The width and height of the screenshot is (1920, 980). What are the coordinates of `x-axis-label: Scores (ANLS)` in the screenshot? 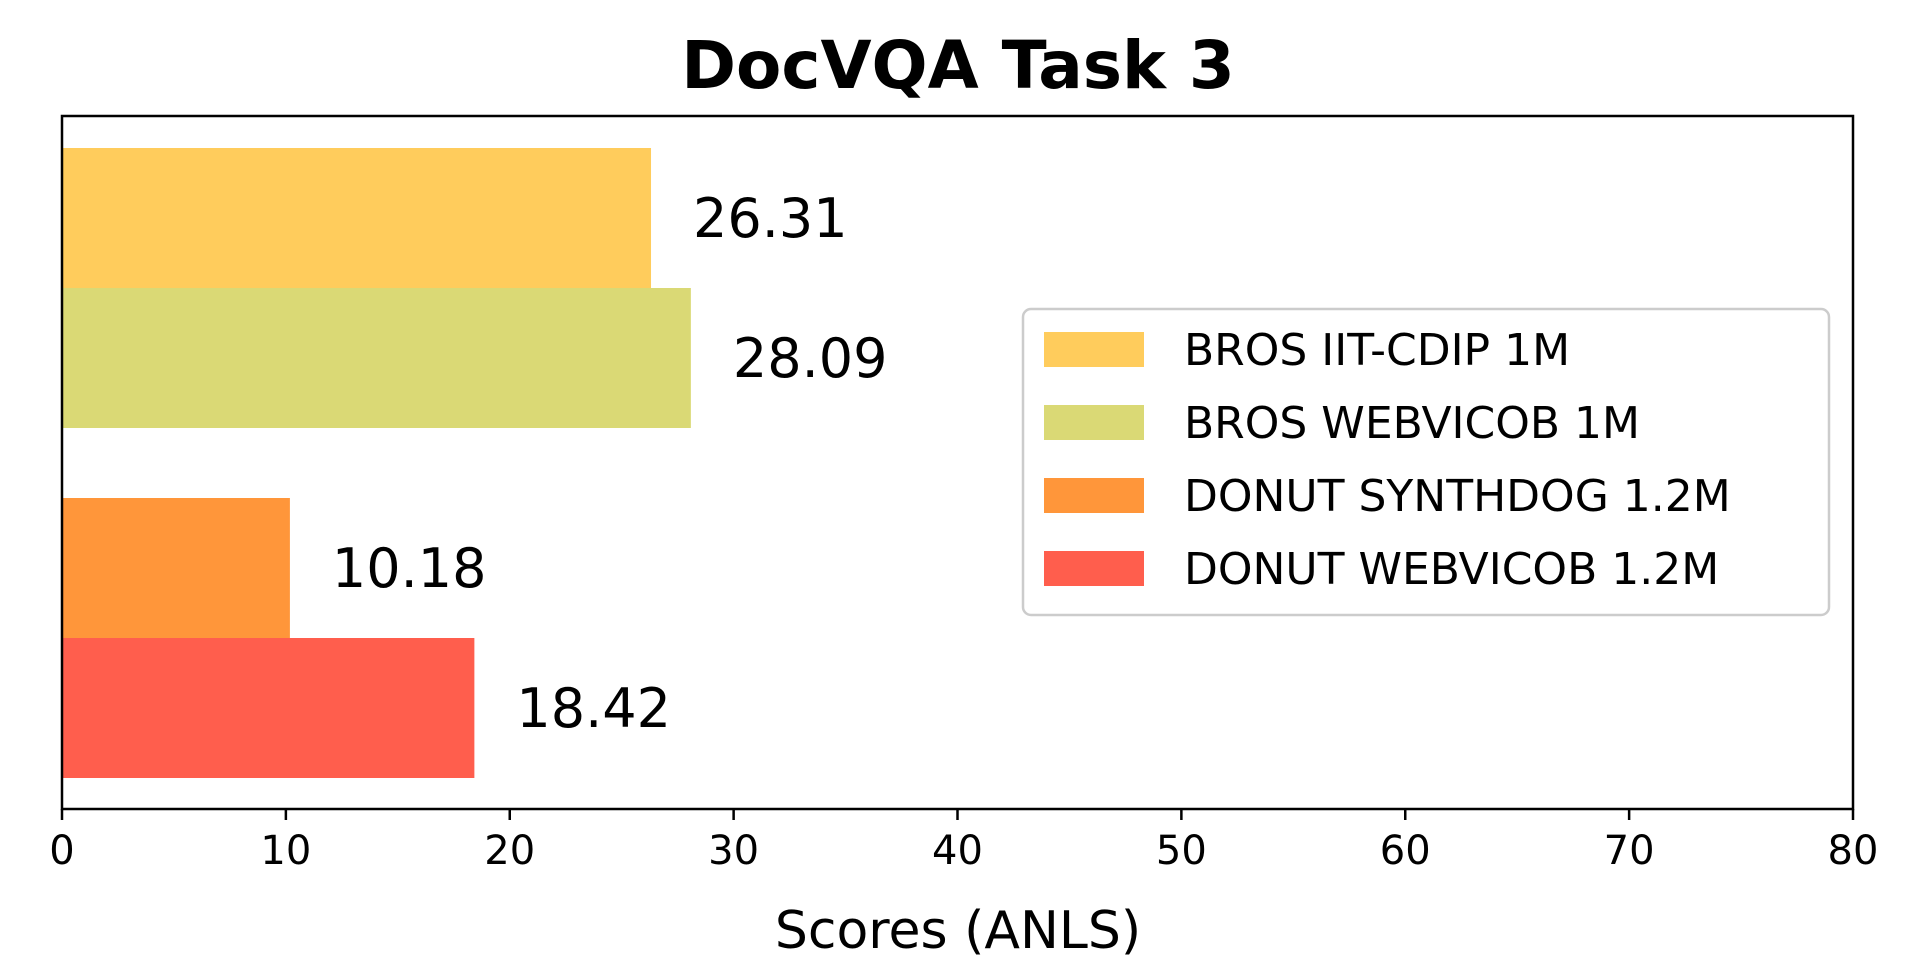 It's located at (958, 931).